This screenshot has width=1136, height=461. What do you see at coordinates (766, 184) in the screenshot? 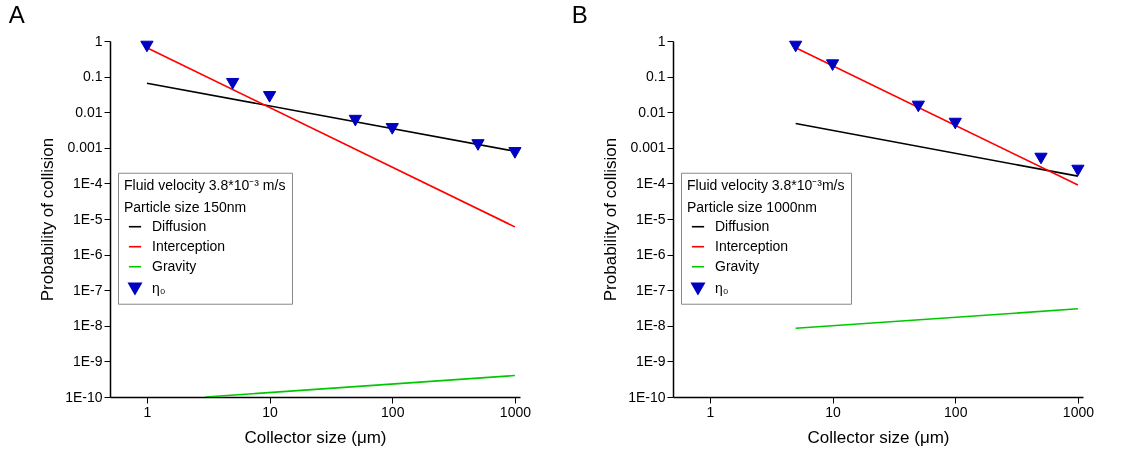
I see `annotation: Fluid velocity 3.8*10⁻³m/s` at bounding box center [766, 184].